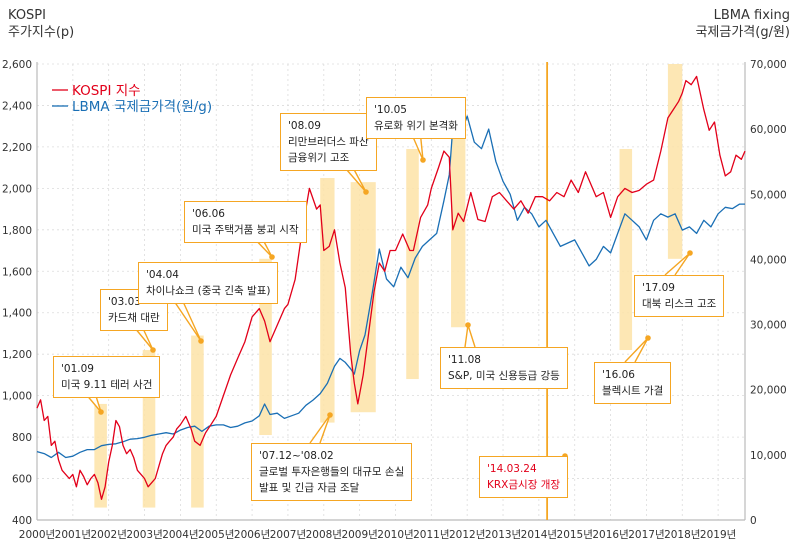 The height and width of the screenshot is (554, 800). I want to click on right-axis-title-line1: LBMA fixing, so click(751, 15).